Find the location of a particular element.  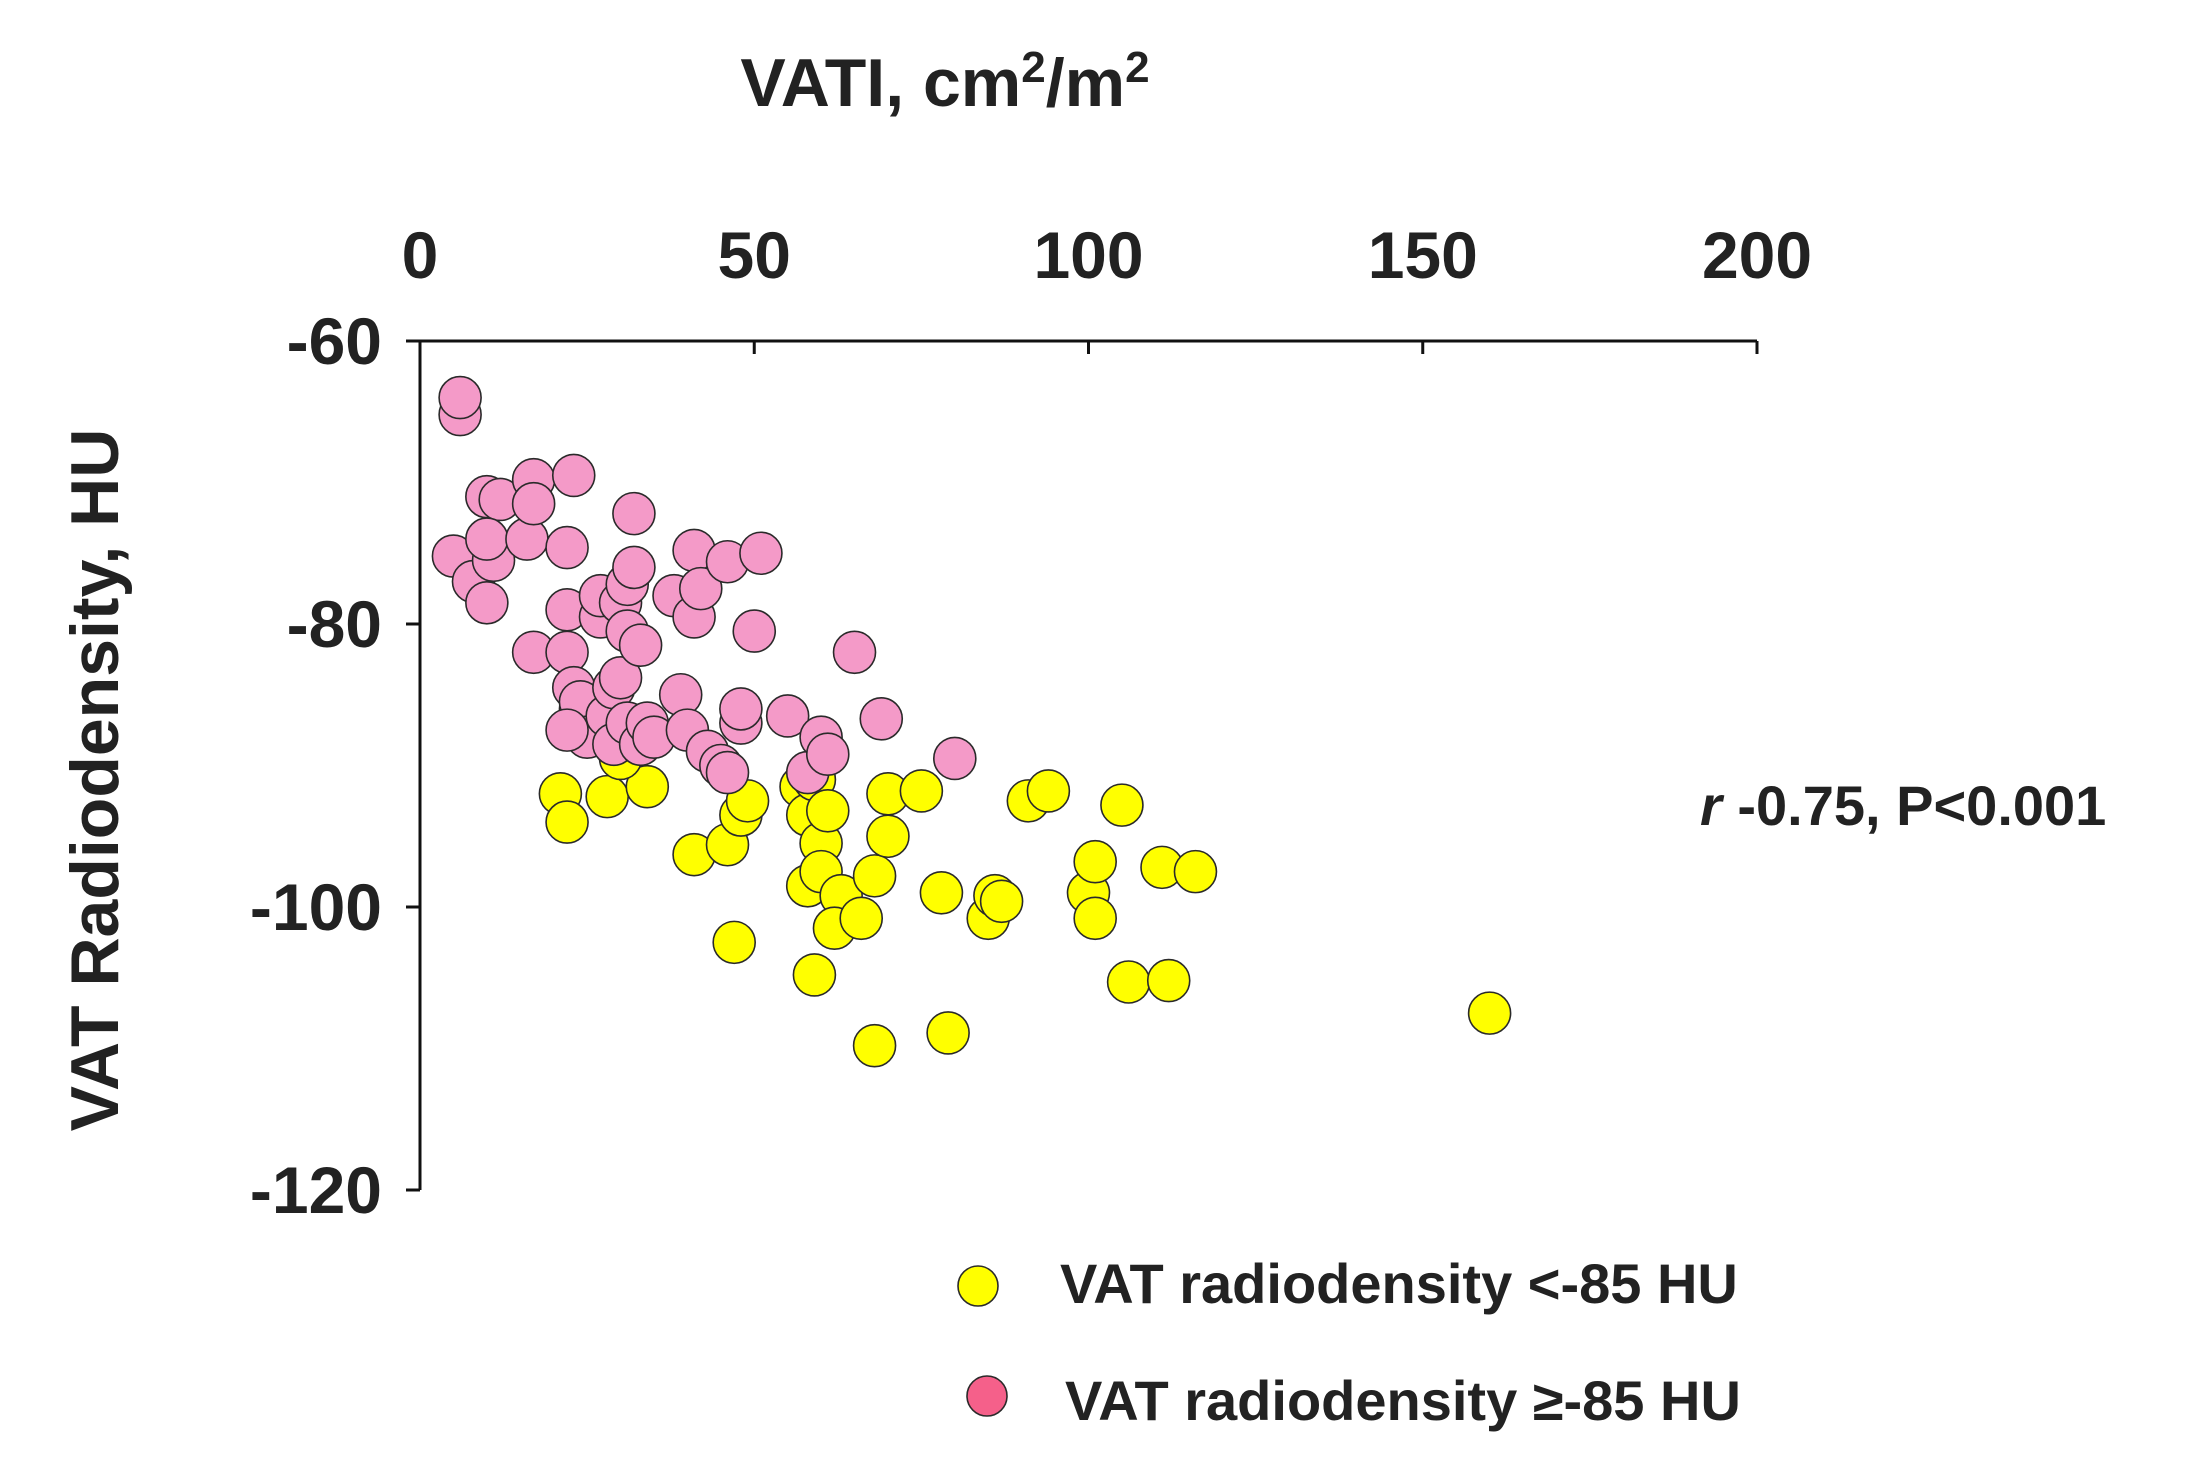

correlation-annotation: r -0.75, P<0.001 is located at coordinates (1903, 805).